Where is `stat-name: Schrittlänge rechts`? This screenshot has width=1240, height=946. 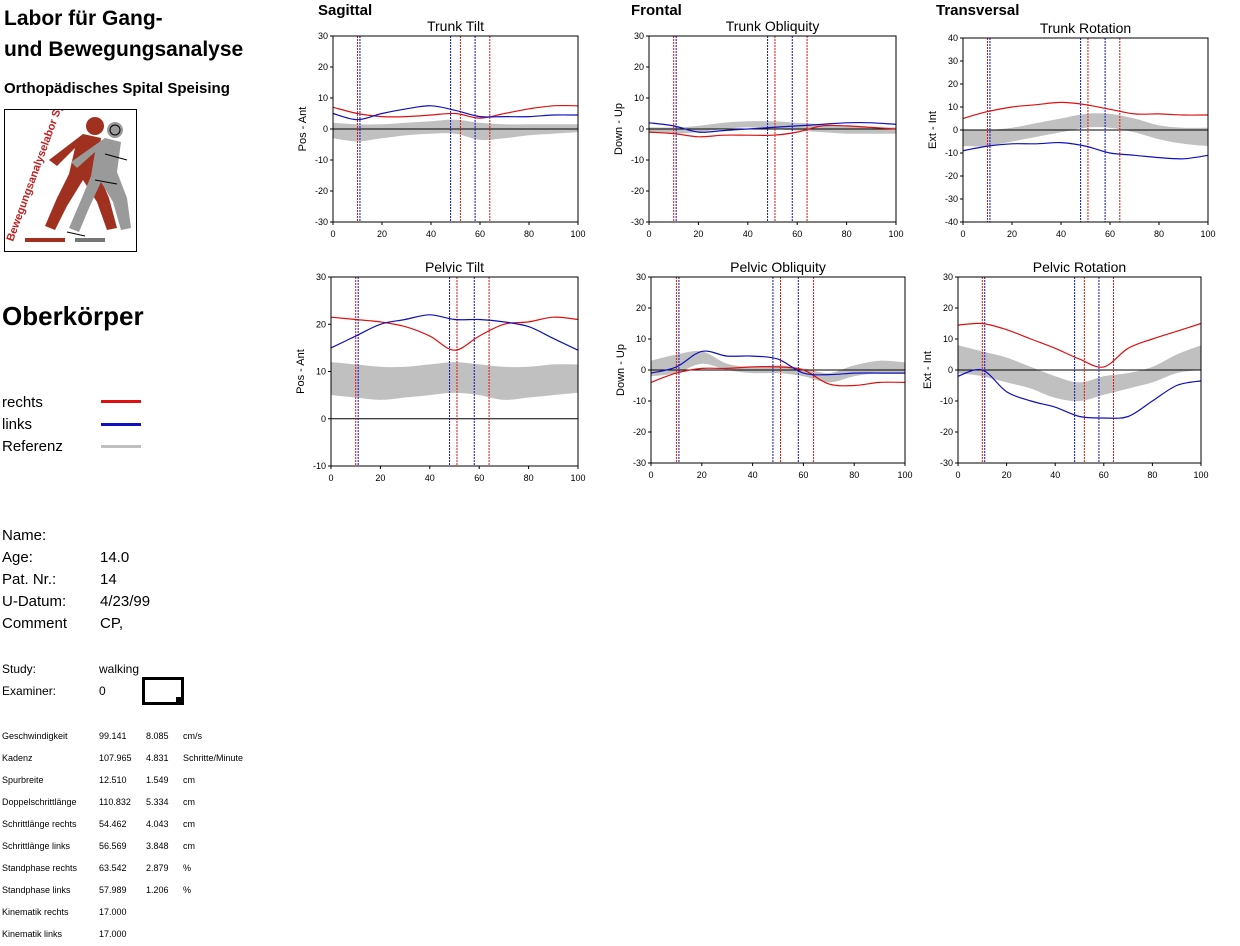 stat-name: Schrittlänge rechts is located at coordinates (39, 824).